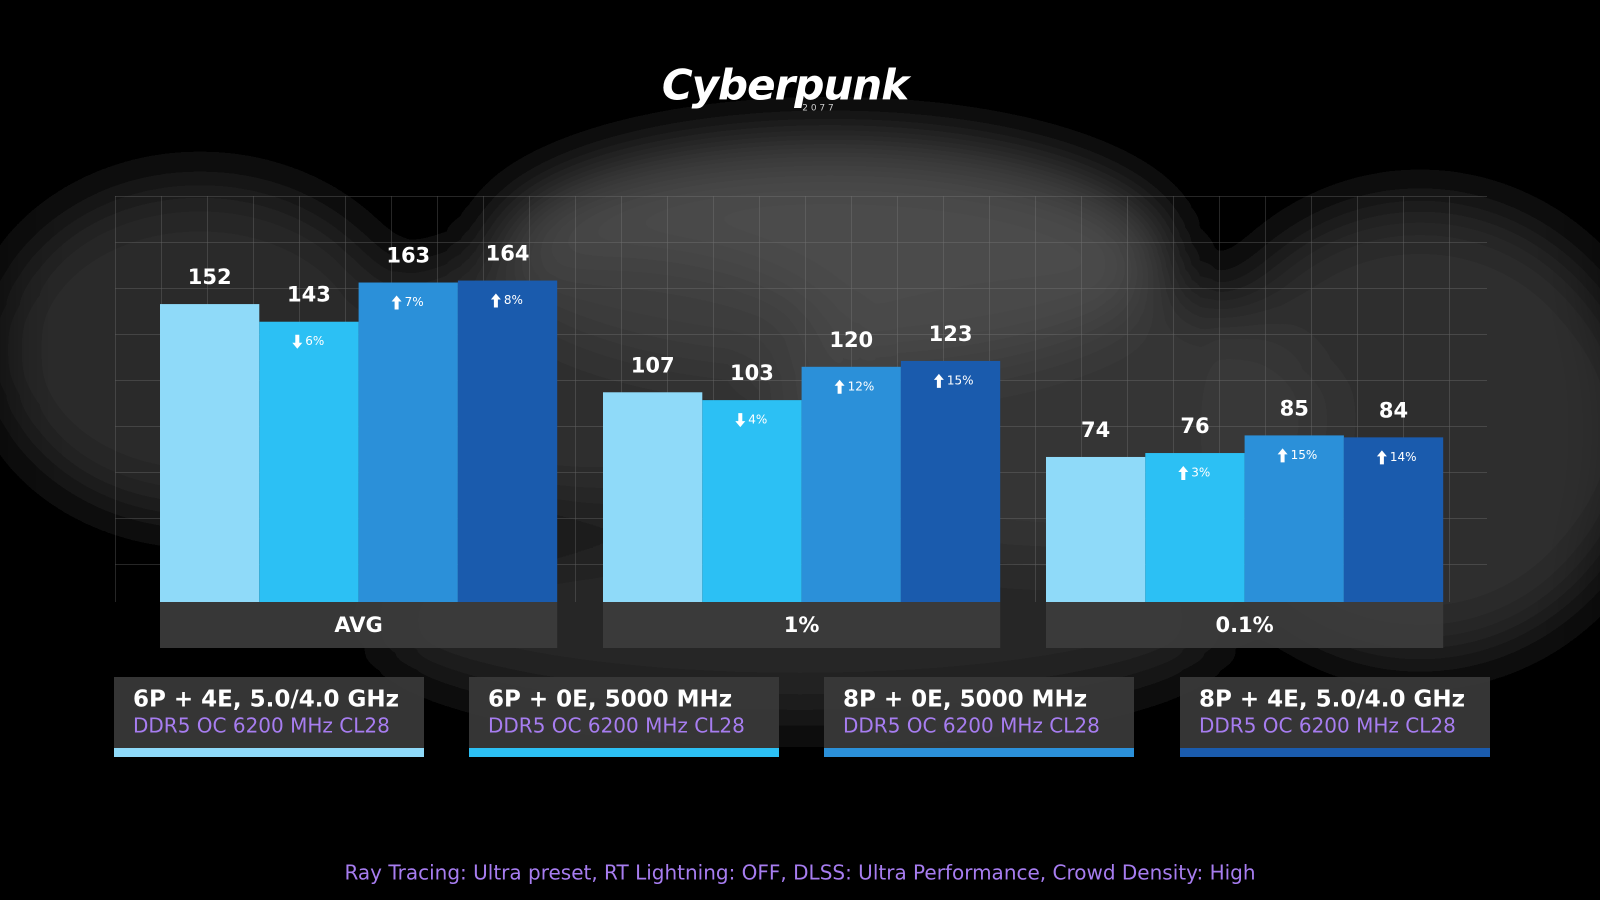  What do you see at coordinates (314, 341) in the screenshot?
I see `change-label: 6%` at bounding box center [314, 341].